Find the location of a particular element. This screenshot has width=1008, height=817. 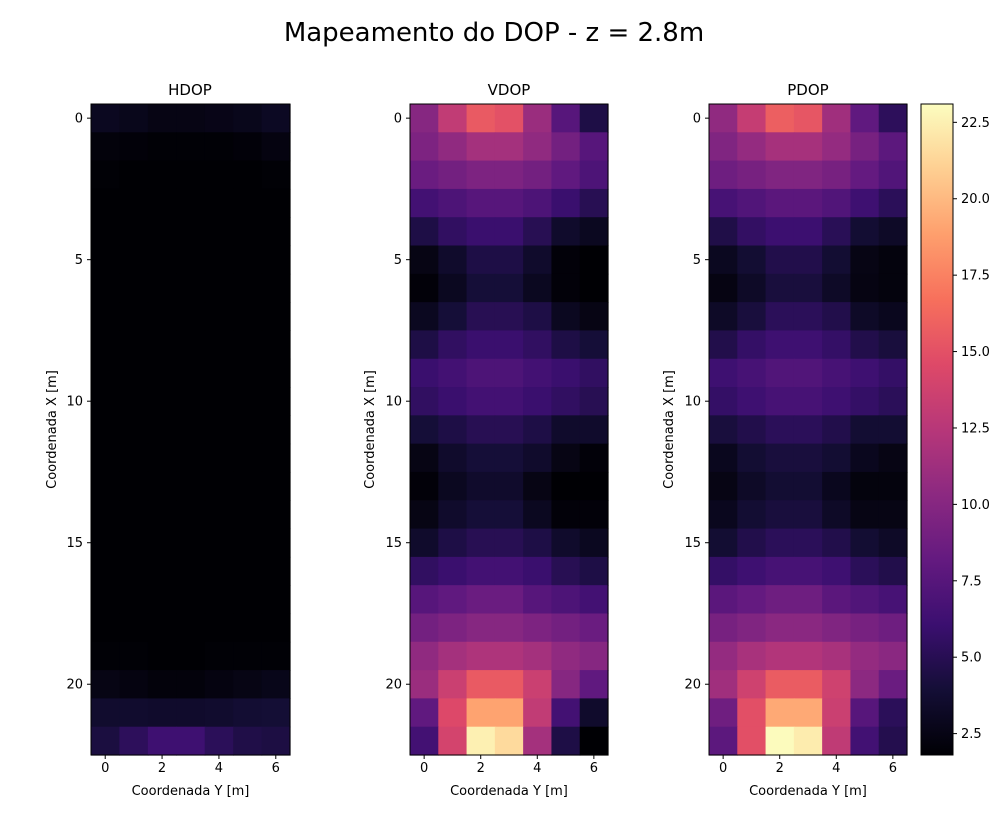

y-tick-label: 5 is located at coordinates (697, 260).